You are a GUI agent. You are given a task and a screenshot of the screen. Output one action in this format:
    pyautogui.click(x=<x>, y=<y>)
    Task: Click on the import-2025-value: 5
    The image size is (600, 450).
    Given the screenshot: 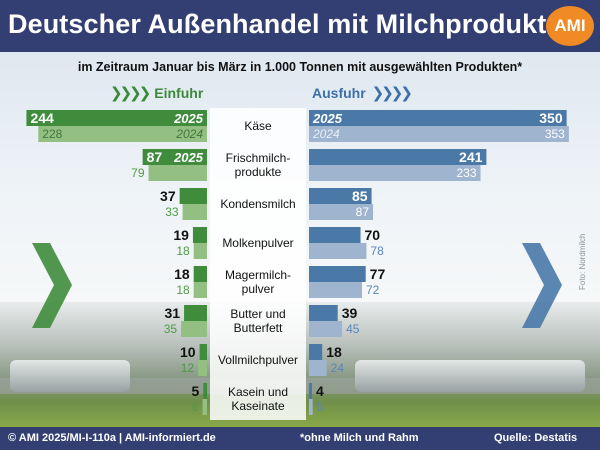 What is the action you would take?
    pyautogui.click(x=196, y=391)
    